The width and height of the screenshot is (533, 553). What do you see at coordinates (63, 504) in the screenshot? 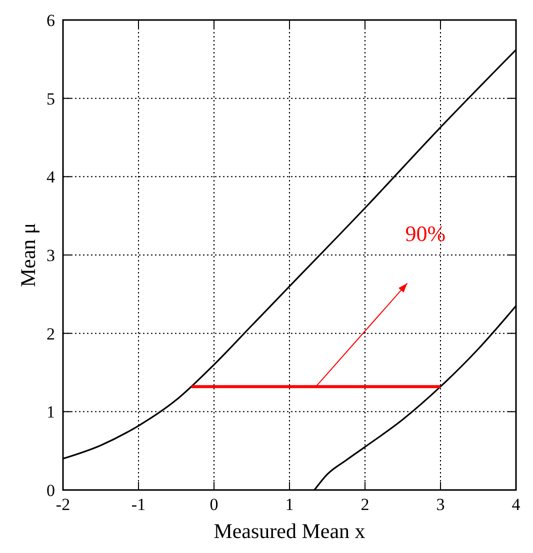
I see `x-tick-label: -2` at bounding box center [63, 504].